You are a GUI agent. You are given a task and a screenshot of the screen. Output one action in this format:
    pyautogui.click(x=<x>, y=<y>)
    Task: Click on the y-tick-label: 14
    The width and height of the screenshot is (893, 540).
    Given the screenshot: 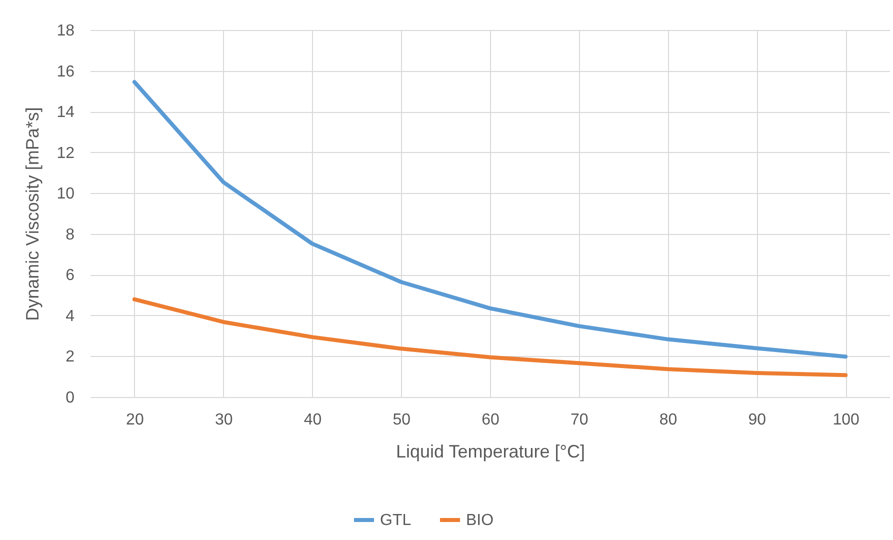 What is the action you would take?
    pyautogui.click(x=65, y=113)
    